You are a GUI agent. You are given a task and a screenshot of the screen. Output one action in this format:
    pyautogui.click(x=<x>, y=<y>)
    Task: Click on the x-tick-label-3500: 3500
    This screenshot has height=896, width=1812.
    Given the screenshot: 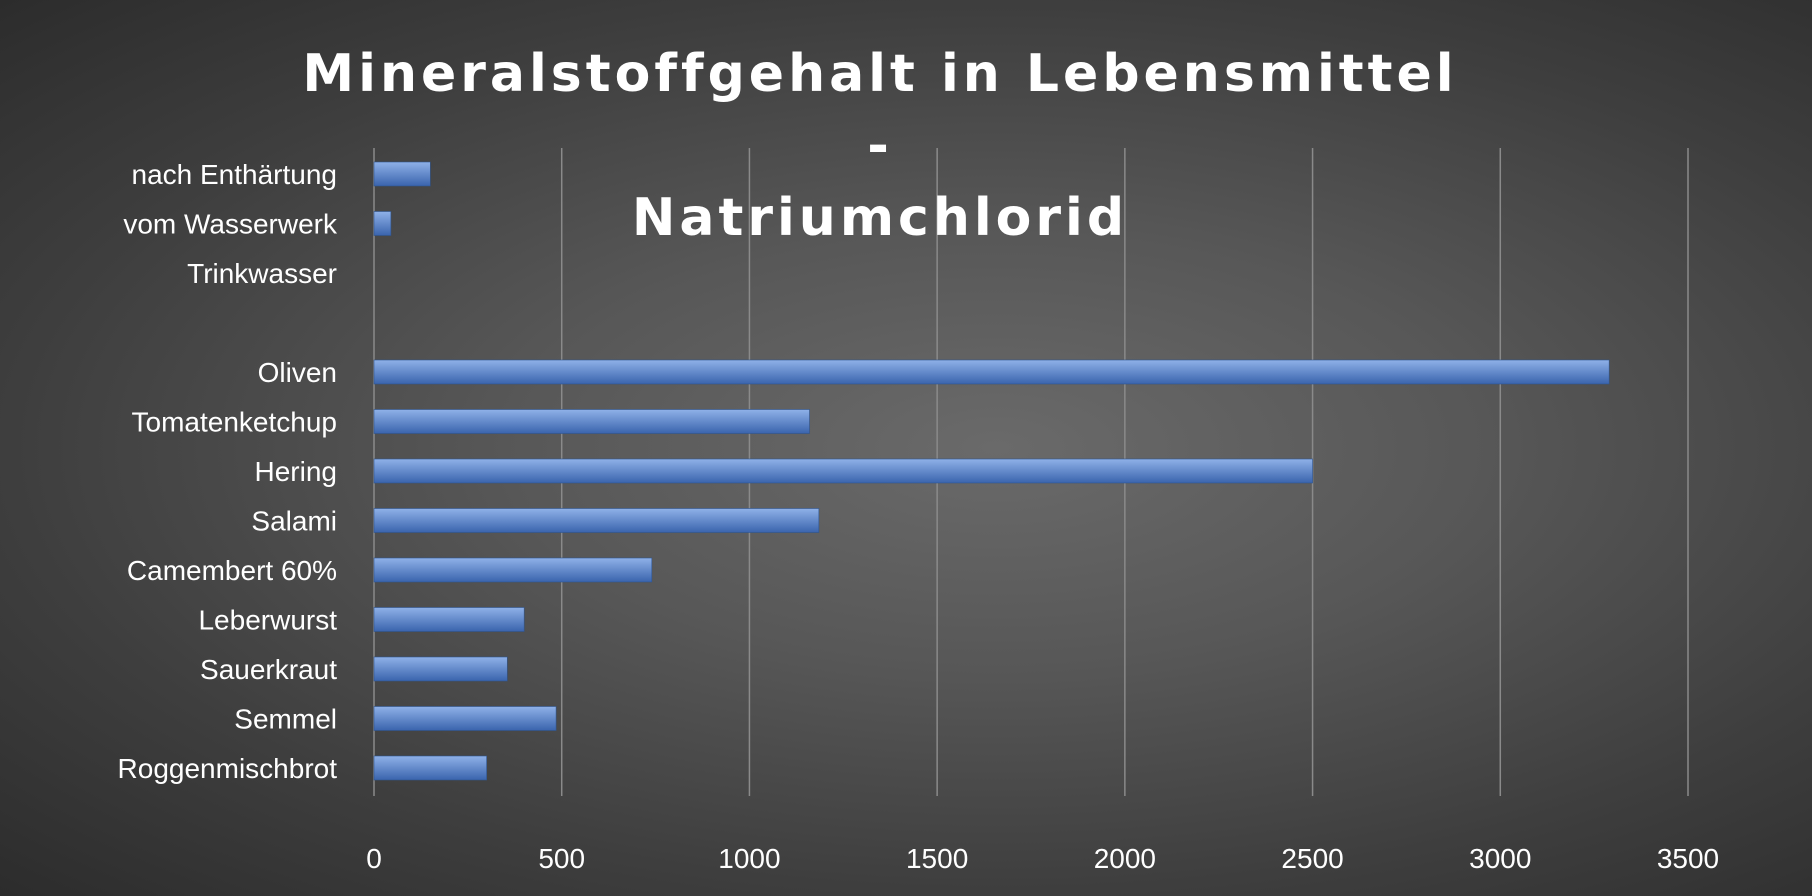 What is the action you would take?
    pyautogui.click(x=1688, y=858)
    